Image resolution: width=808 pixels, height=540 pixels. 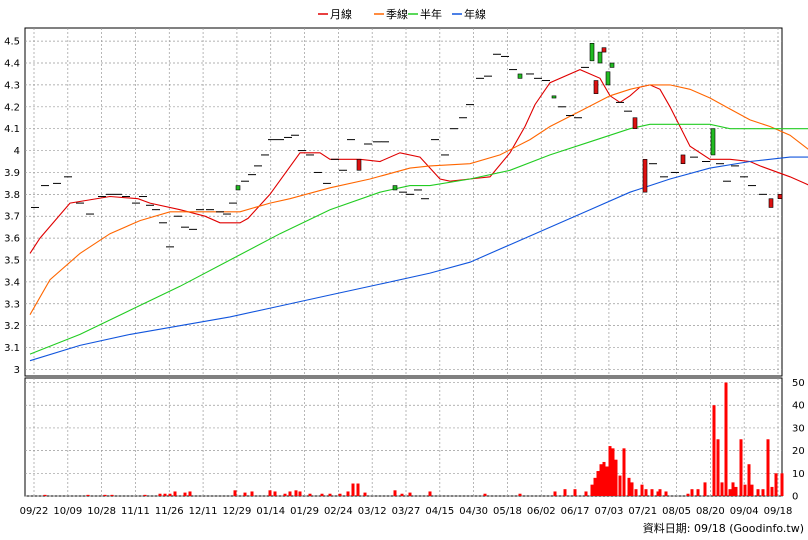 I want to click on price-y-tick-label: 3.3, so click(x=12, y=304).